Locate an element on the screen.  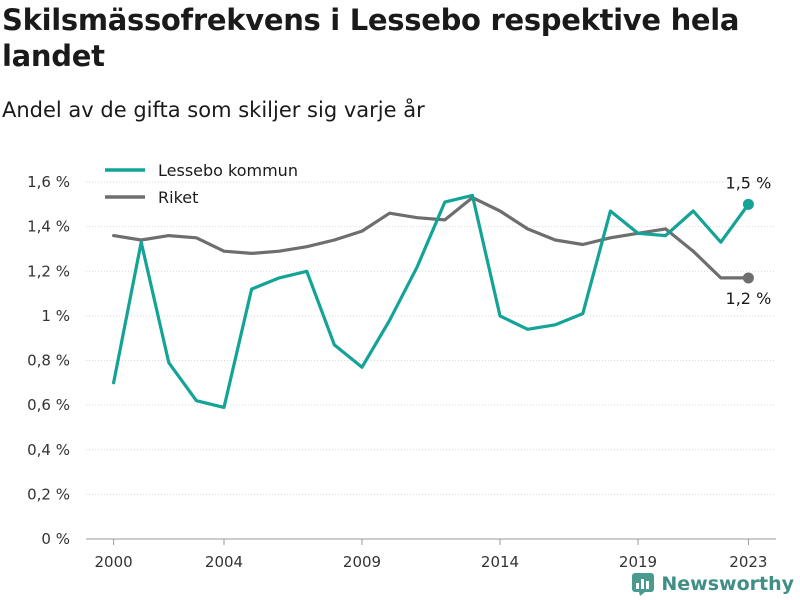
end-label-lessebo: 1,5 % is located at coordinates (749, 182).